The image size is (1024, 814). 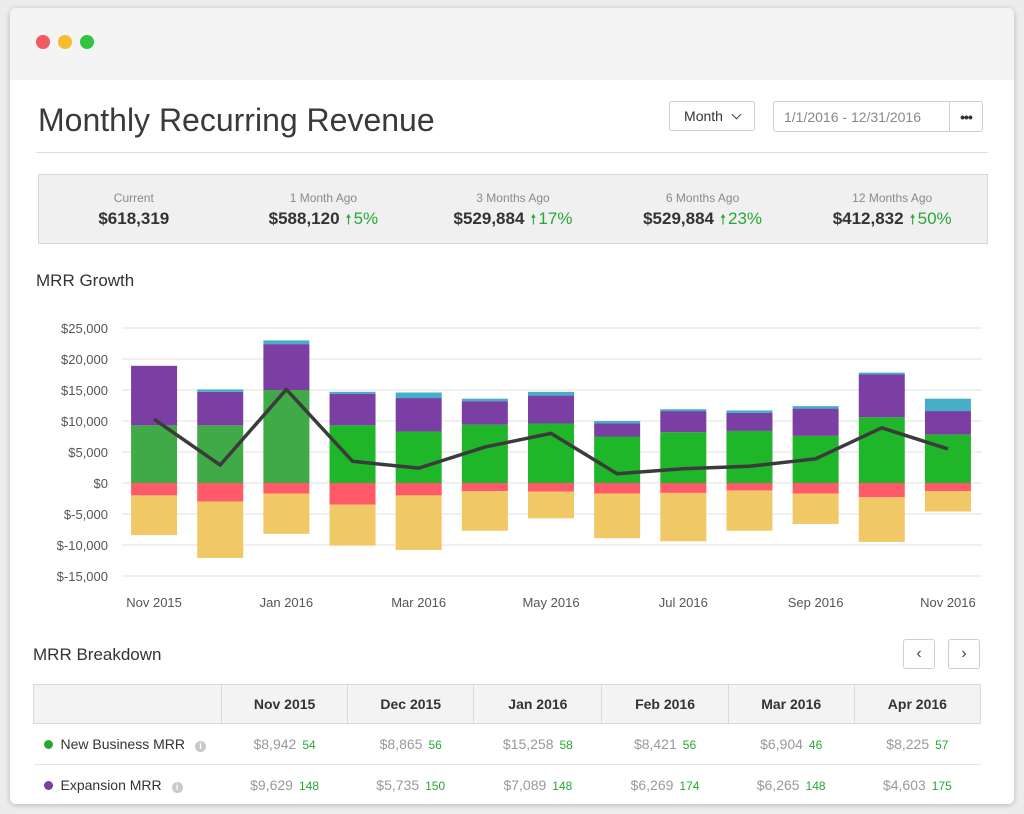 What do you see at coordinates (284, 704) in the screenshot?
I see `column-header: Nov 2015` at bounding box center [284, 704].